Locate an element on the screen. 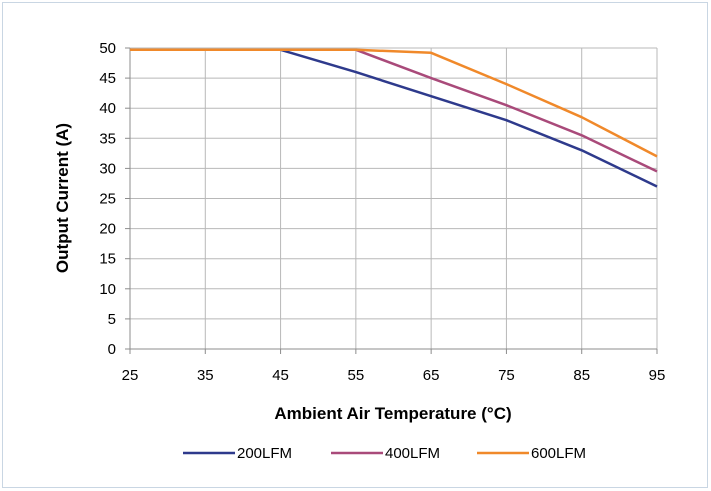 This screenshot has height=491, width=711. x-tick-label: 85 is located at coordinates (581, 375).